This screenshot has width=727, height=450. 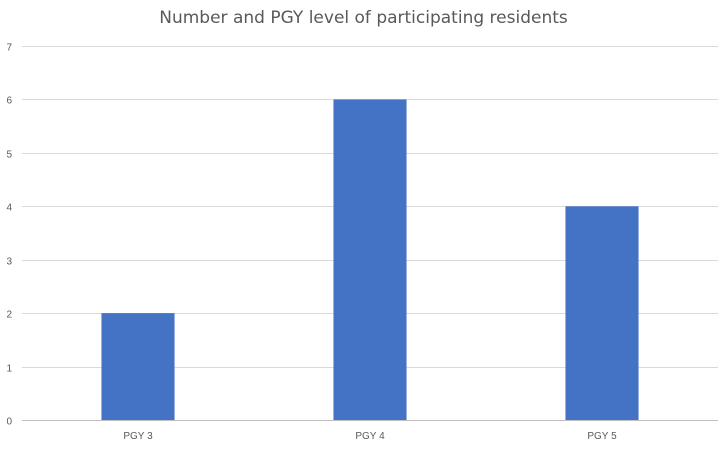 I want to click on y-tick-label: 4, so click(x=9, y=208).